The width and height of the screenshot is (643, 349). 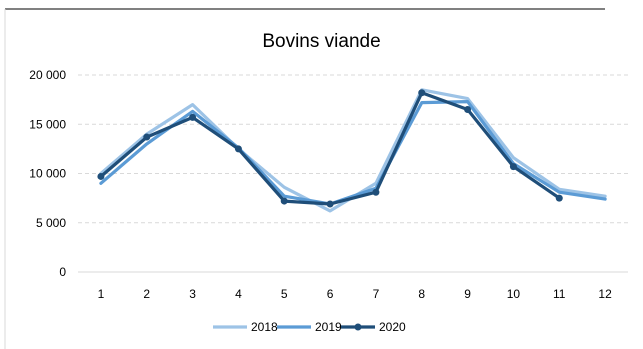 What do you see at coordinates (330, 294) in the screenshot?
I see `x-tick-label: 6` at bounding box center [330, 294].